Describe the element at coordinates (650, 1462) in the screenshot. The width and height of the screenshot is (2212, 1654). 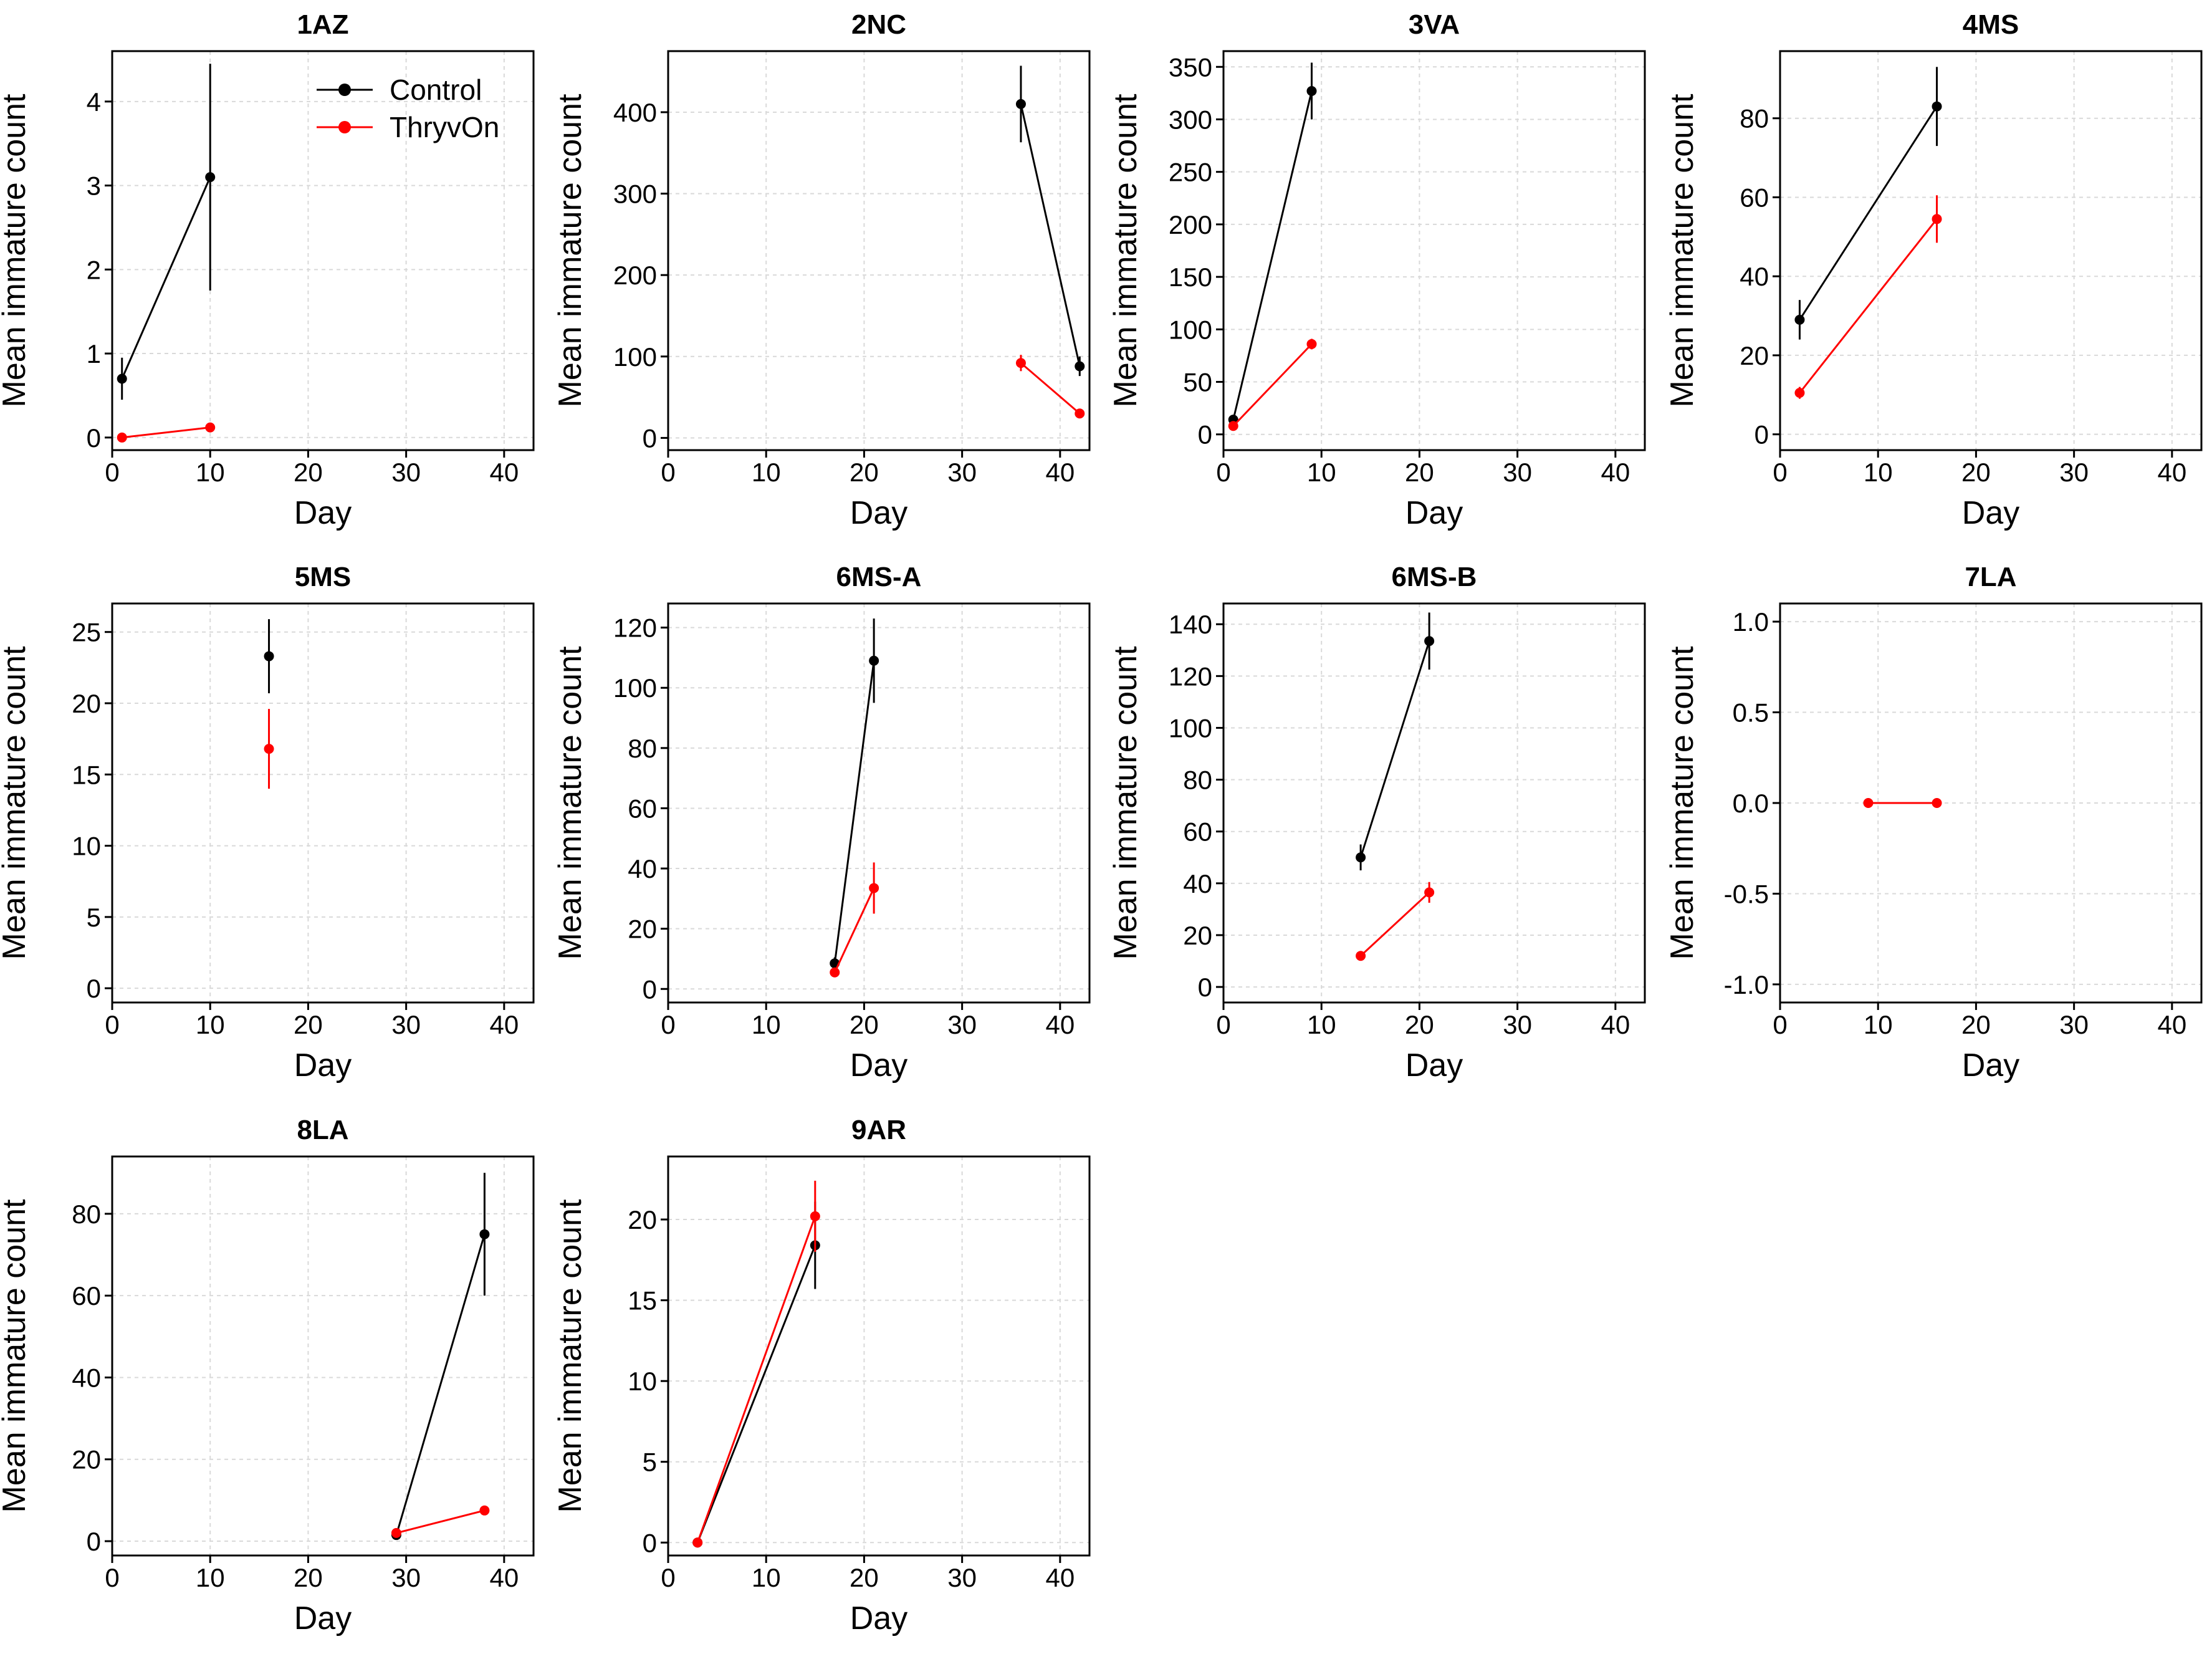
I see `y-tick-label: 5` at that location.